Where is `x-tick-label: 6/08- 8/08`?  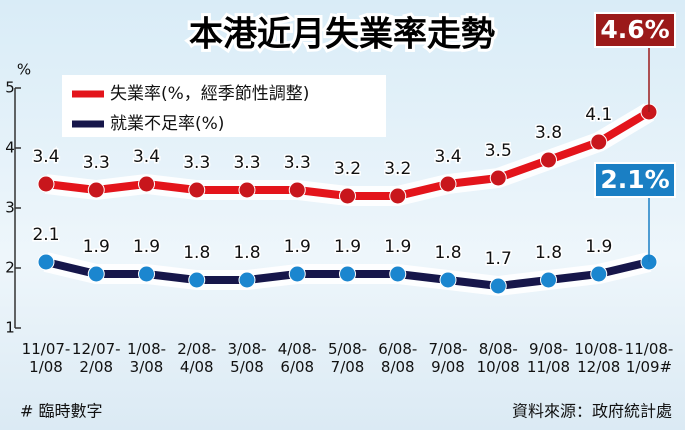 x-tick-label: 6/08- 8/08 is located at coordinates (398, 358).